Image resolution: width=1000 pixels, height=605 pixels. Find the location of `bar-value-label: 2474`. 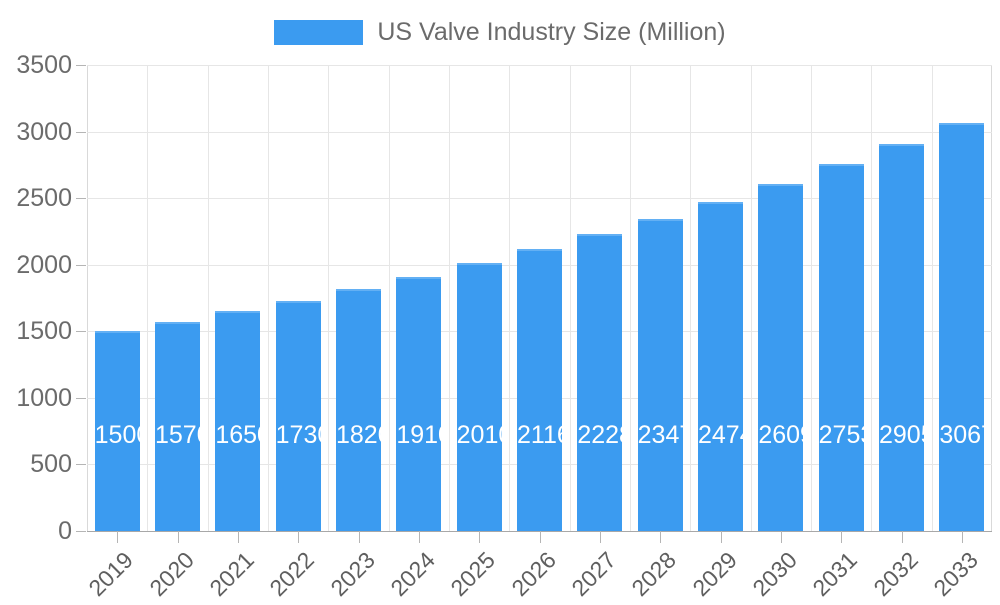

bar-value-label: 2474 is located at coordinates (720, 434).